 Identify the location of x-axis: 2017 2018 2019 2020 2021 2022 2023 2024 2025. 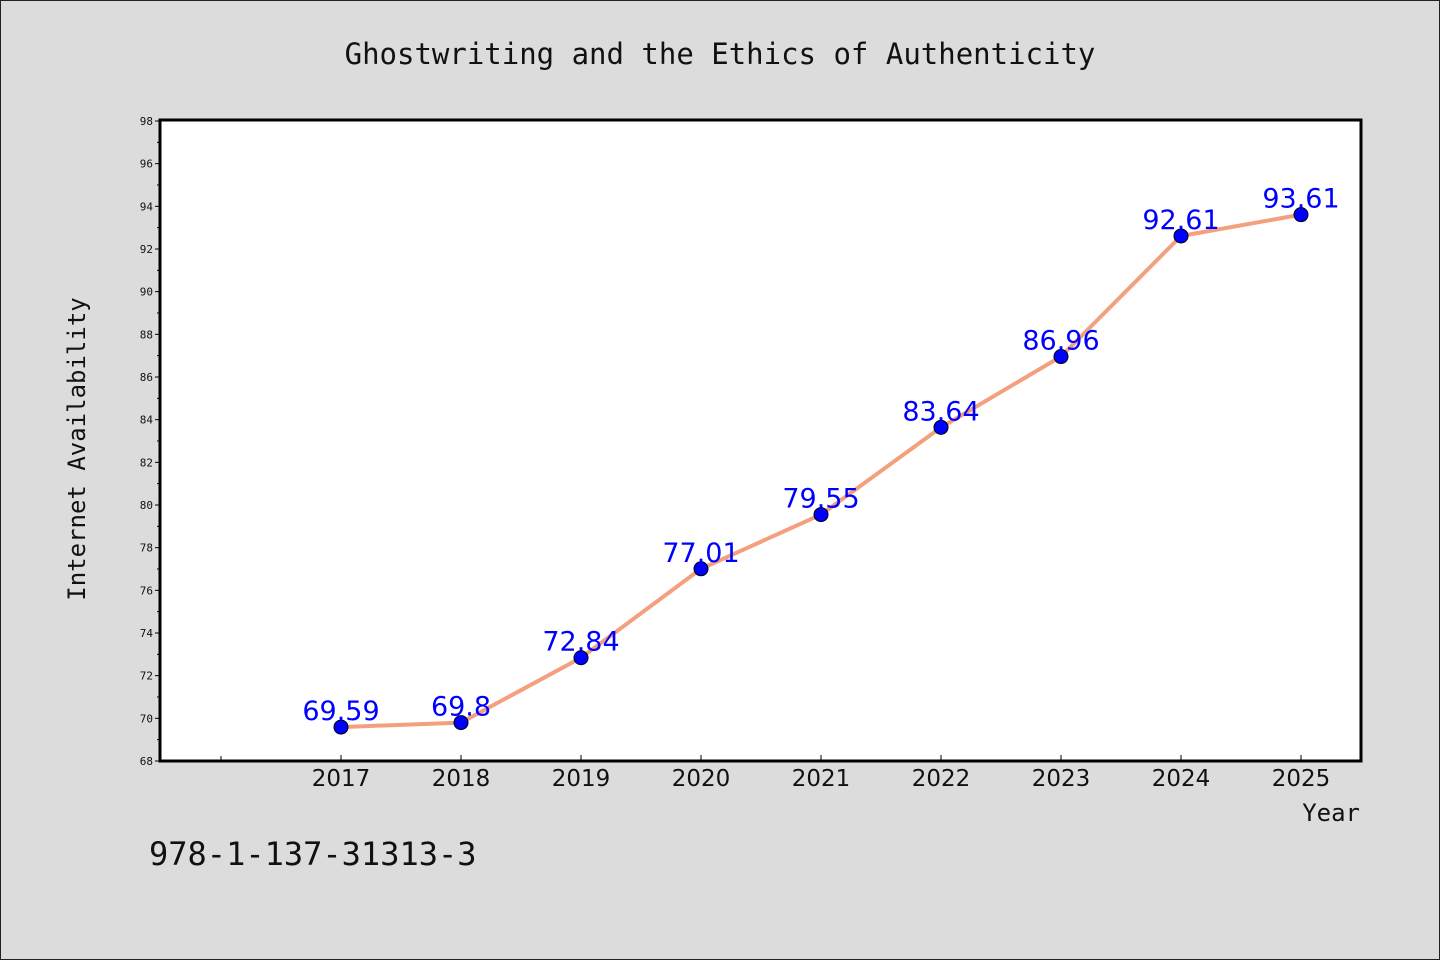
(775, 773).